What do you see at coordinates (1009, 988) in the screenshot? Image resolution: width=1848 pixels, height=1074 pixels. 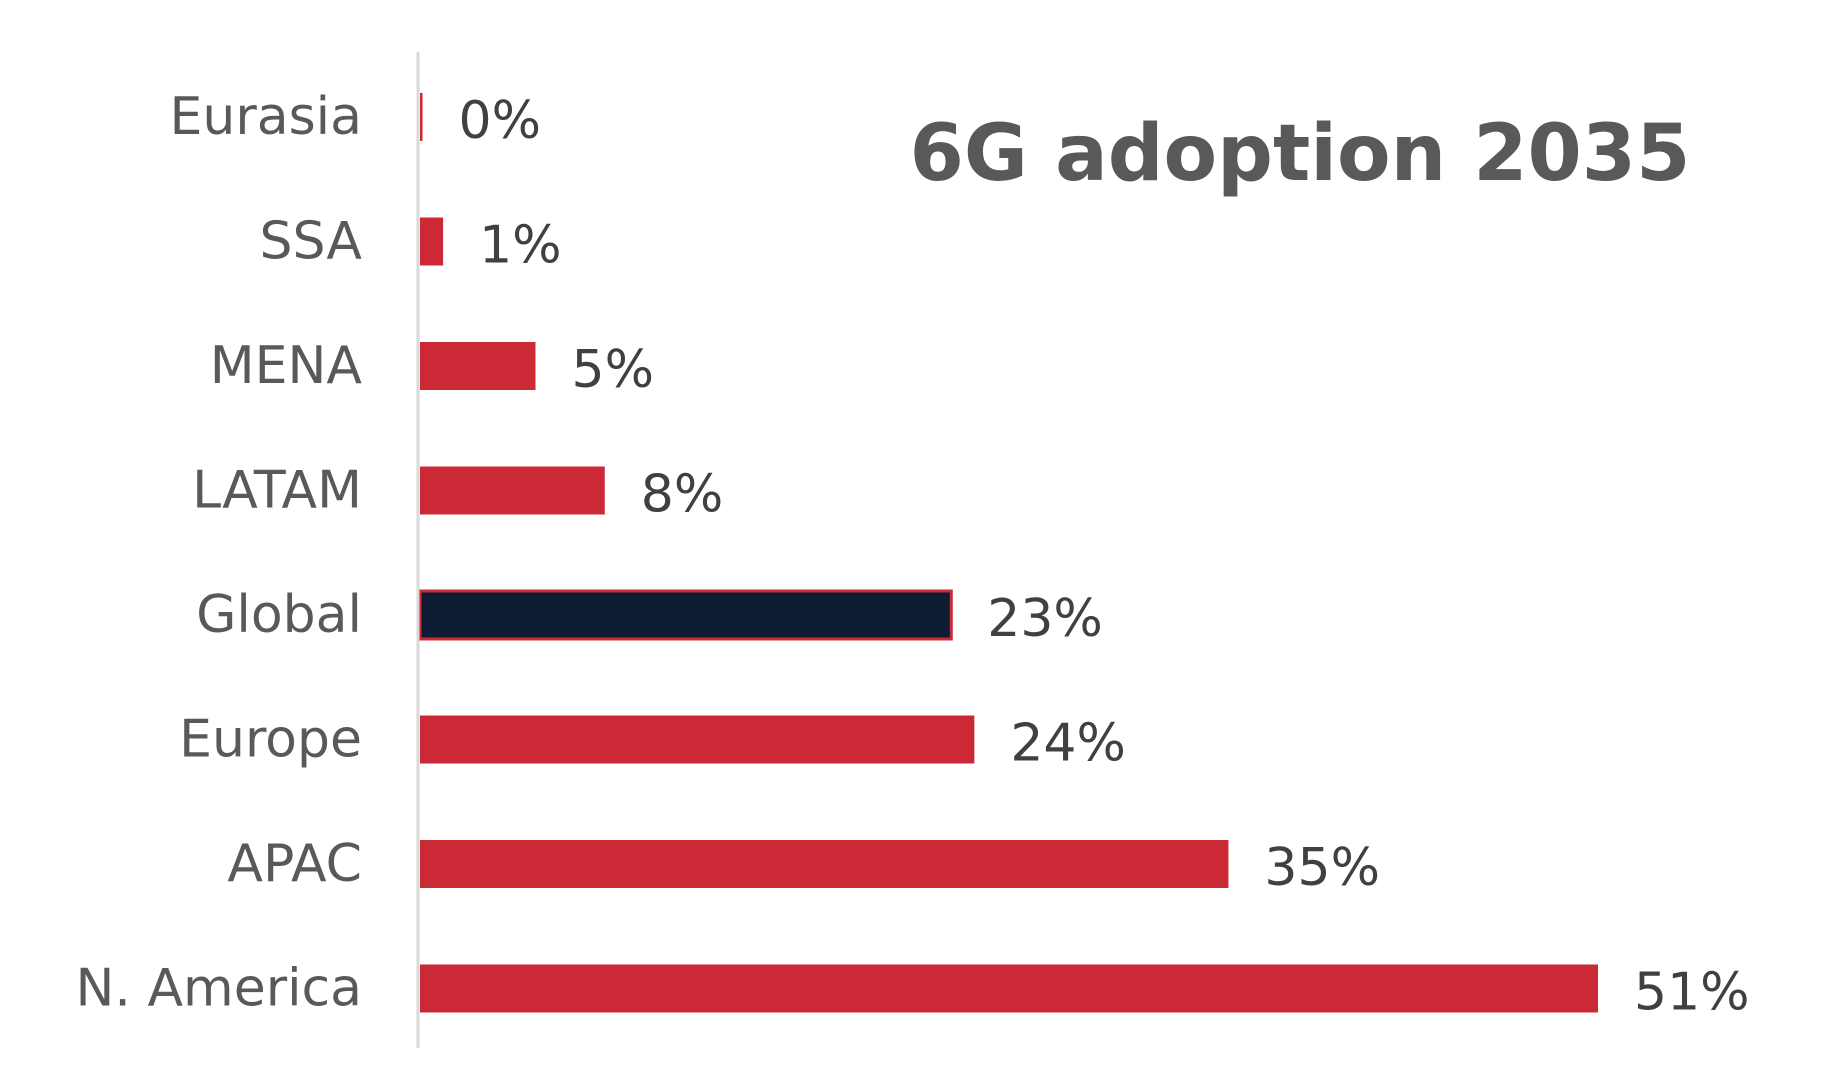 I see `bar-n-america` at bounding box center [1009, 988].